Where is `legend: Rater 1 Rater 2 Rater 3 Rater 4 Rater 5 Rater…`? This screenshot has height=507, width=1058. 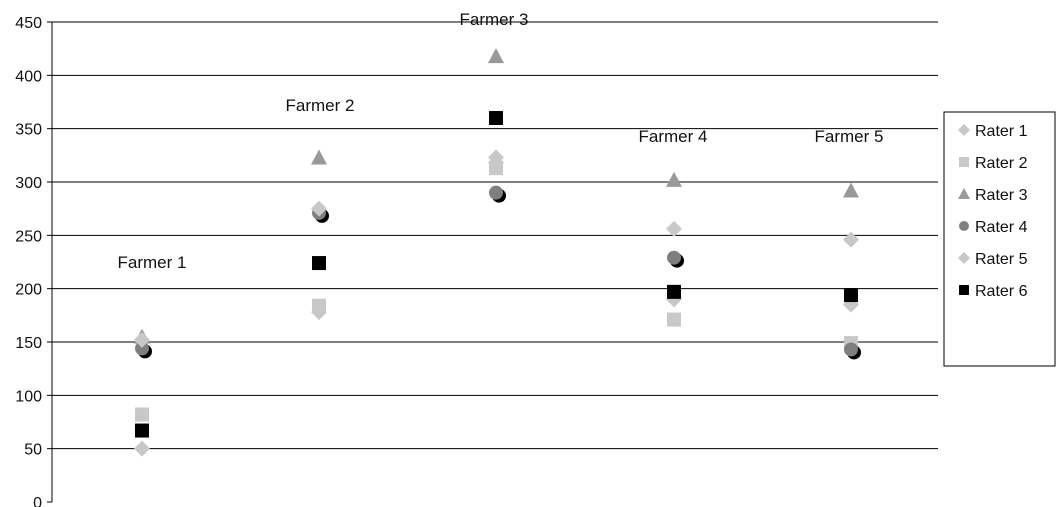
legend: Rater 1 Rater 2 Rater 3 Rater 4 Rater 5 Rater… is located at coordinates (999, 239).